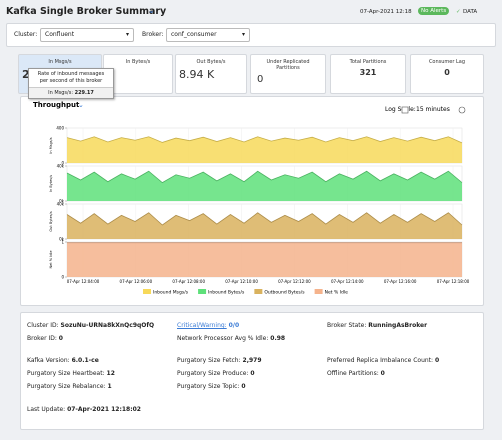 Image resolution: width=502 pixels, height=440 pixels. I want to click on info-item: Broker ID: 0, so click(45, 338).